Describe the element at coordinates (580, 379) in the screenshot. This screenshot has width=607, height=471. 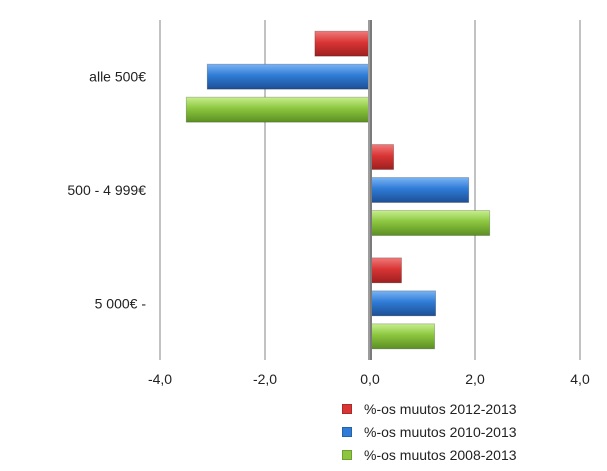
I see `x-tick-label: 4,0` at that location.